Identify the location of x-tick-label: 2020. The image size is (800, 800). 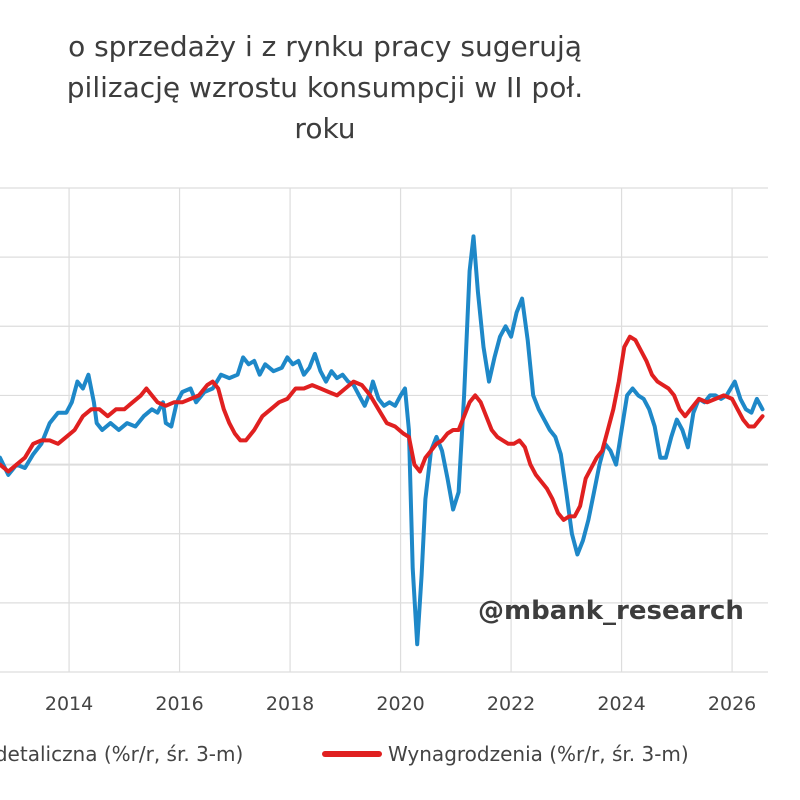
(400, 704).